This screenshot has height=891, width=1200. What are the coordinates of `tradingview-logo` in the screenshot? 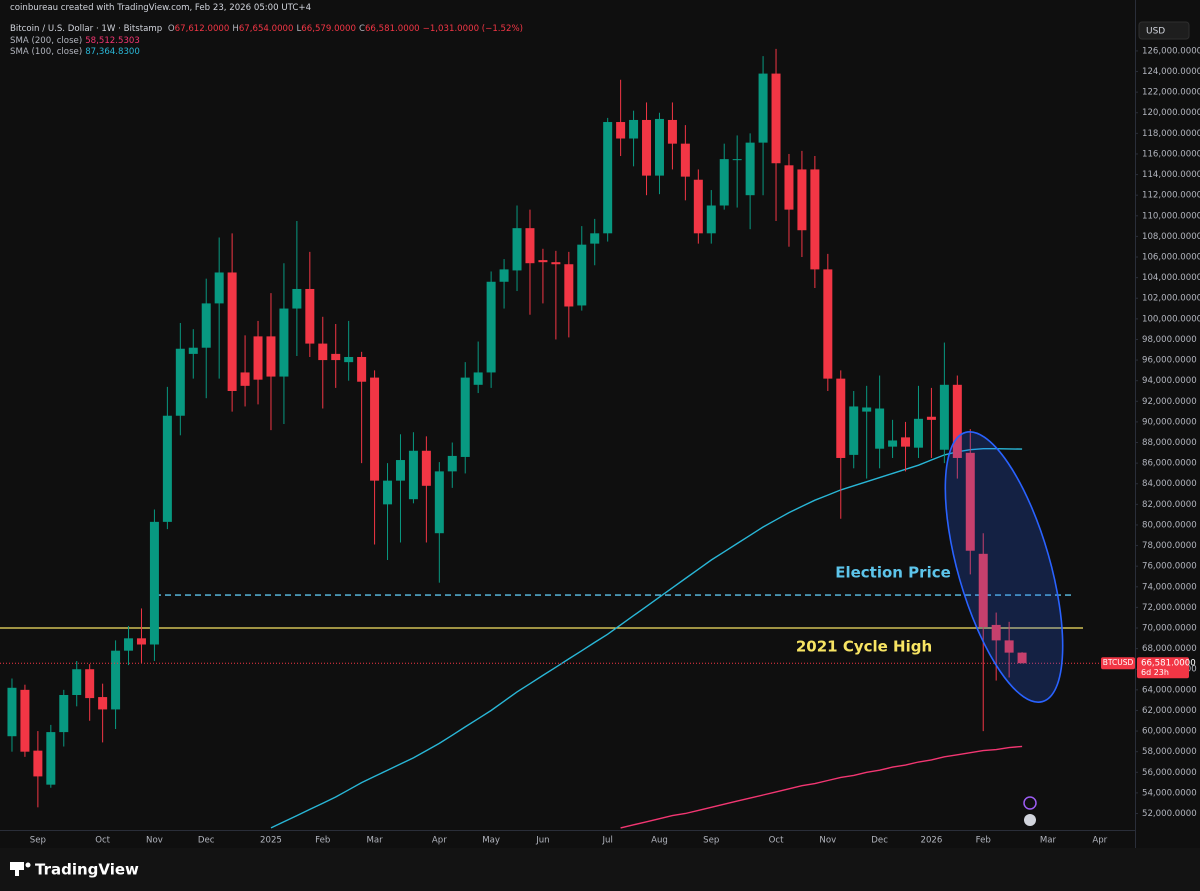 It's located at (20, 869).